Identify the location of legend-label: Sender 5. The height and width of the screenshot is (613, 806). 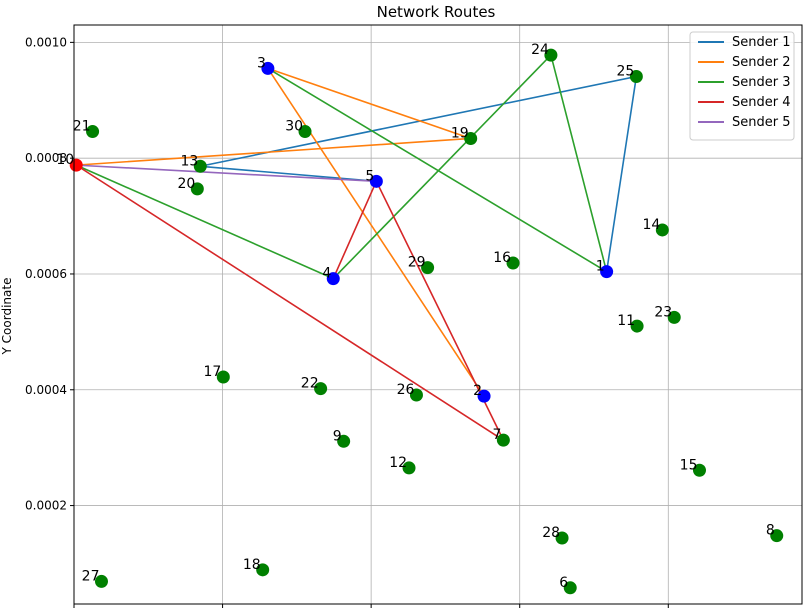
(761, 122).